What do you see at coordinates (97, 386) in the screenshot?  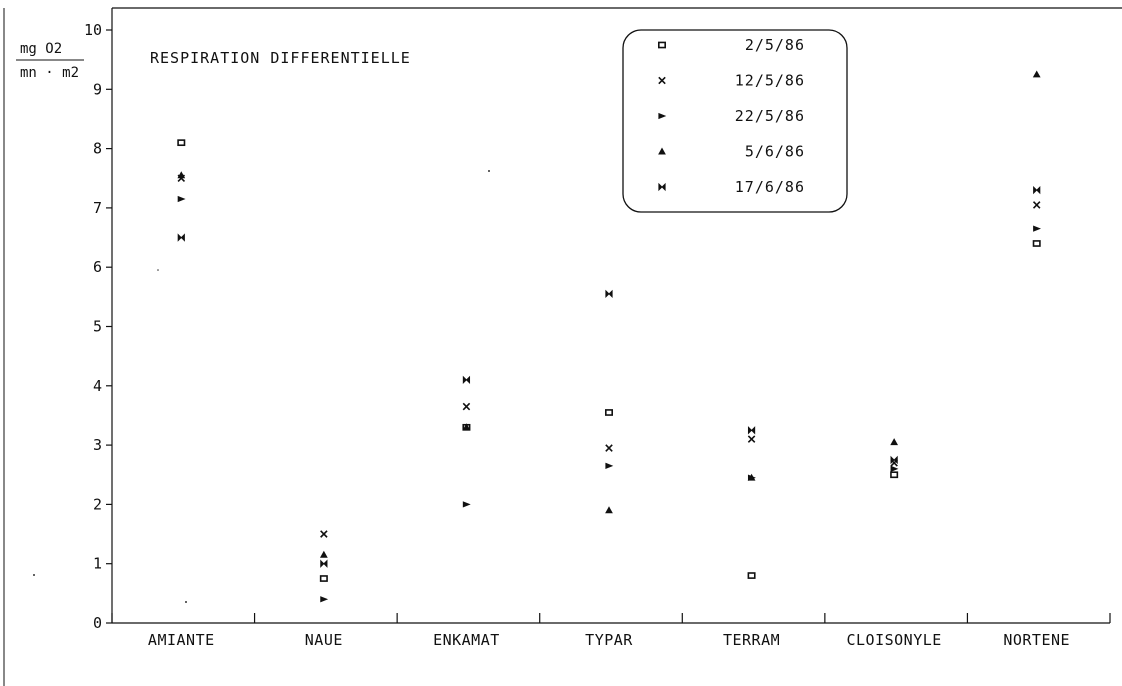 I see `y-tick-label: 4` at bounding box center [97, 386].